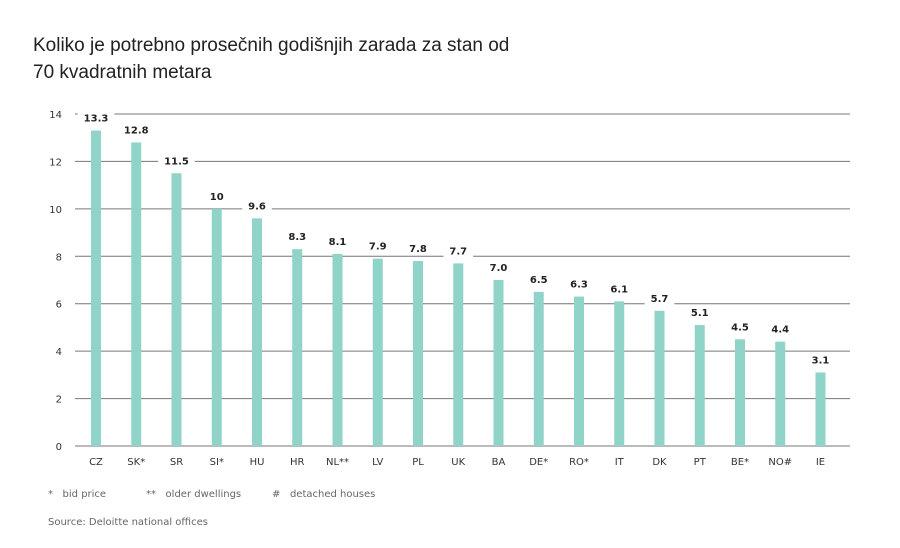 Image resolution: width=900 pixels, height=548 pixels. I want to click on data-label: 12.8, so click(136, 130).